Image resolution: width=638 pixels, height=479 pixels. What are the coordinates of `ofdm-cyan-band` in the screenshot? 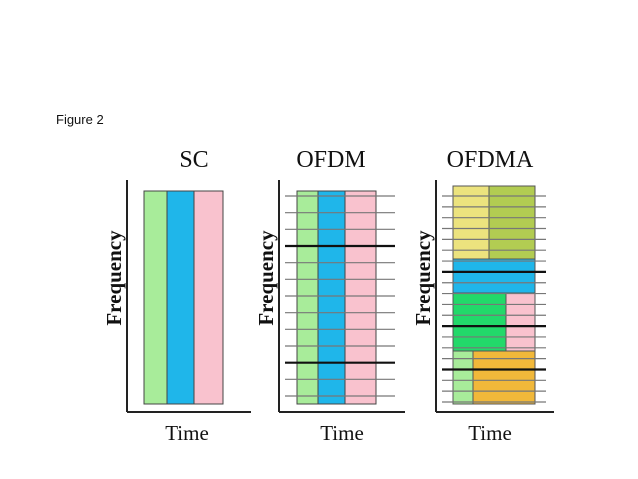 It's located at (331, 297).